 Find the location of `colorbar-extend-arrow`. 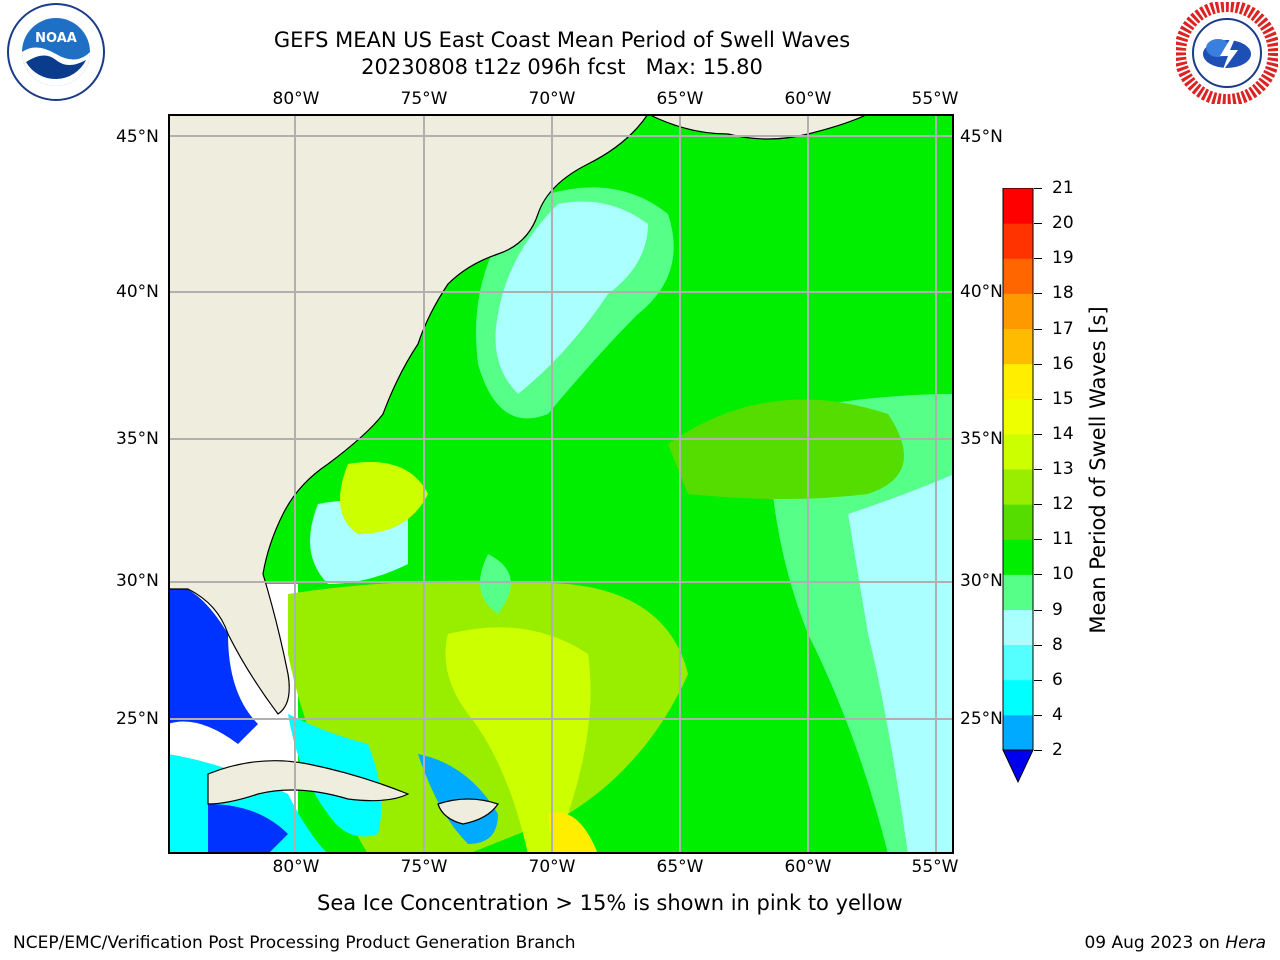

colorbar-extend-arrow is located at coordinates (1018, 766).